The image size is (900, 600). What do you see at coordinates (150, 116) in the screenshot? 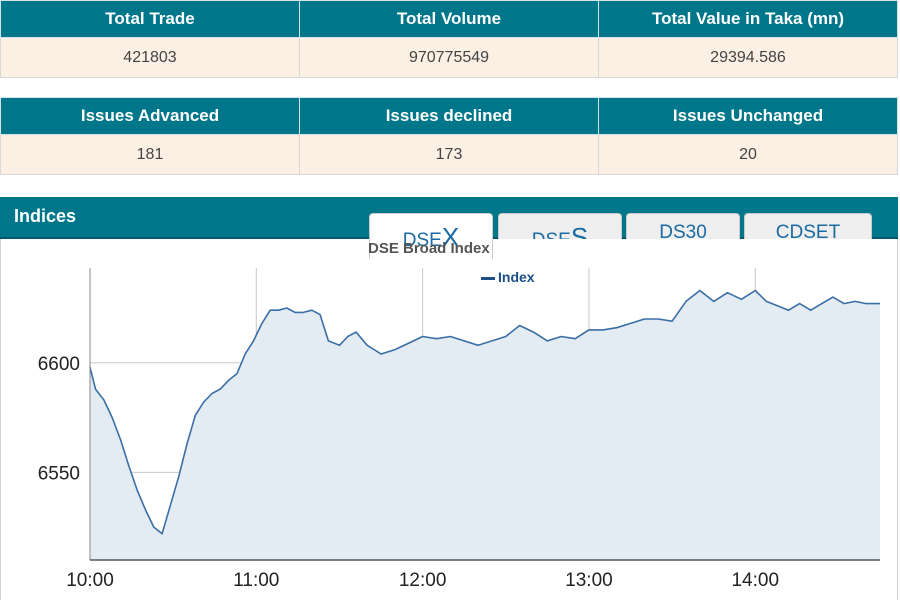
I see `issues-advanced-header: Issues Advanced` at bounding box center [150, 116].